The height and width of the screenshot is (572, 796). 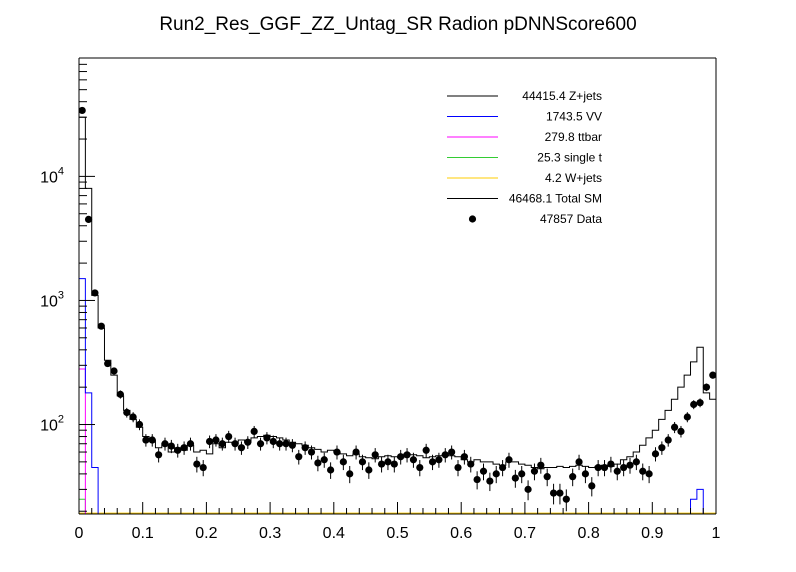 I want to click on x-tick-label: 0.1, so click(x=143, y=533).